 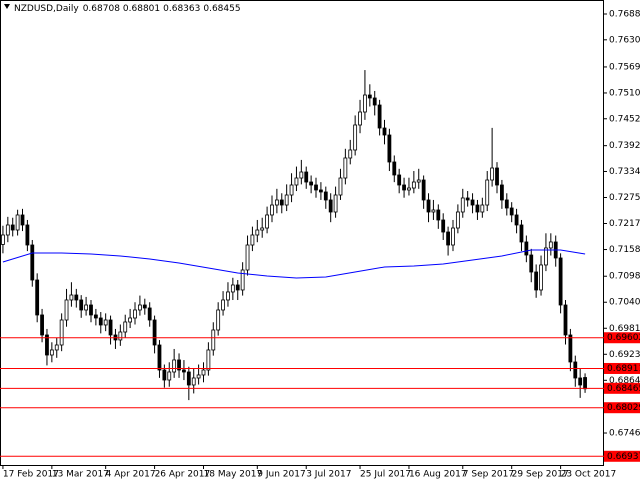 What do you see at coordinates (624, 250) in the screenshot?
I see `y-tick-label: 0.71585` at bounding box center [624, 250].